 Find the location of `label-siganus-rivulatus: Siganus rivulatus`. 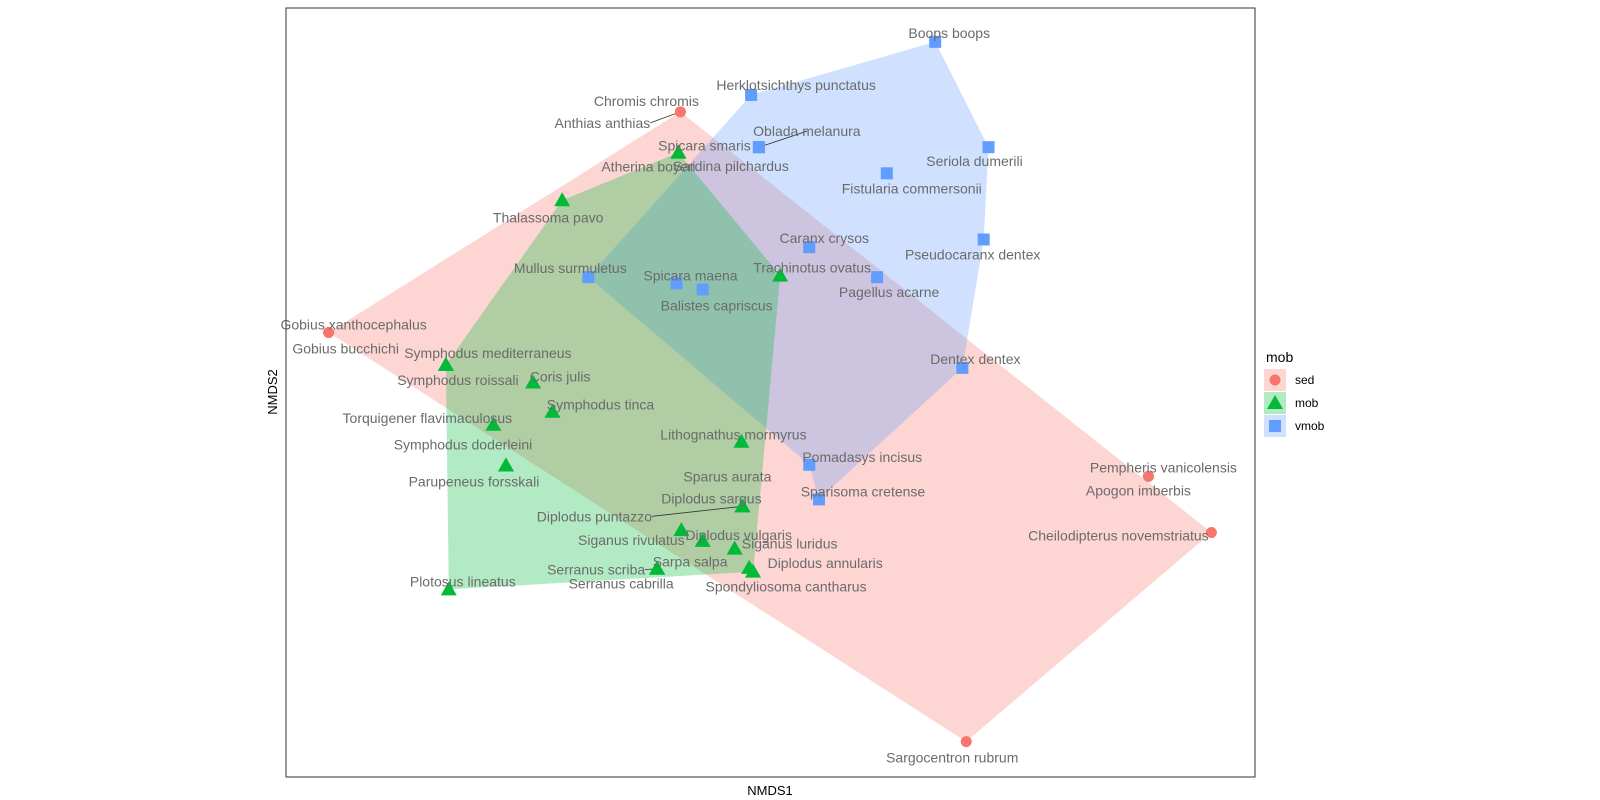

label-siganus-rivulatus: Siganus rivulatus is located at coordinates (631, 540).